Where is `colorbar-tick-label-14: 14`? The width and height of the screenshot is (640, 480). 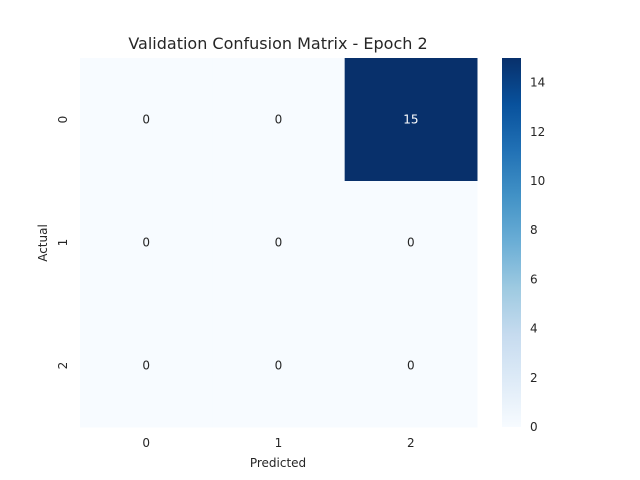 colorbar-tick-label-14: 14 is located at coordinates (537, 83).